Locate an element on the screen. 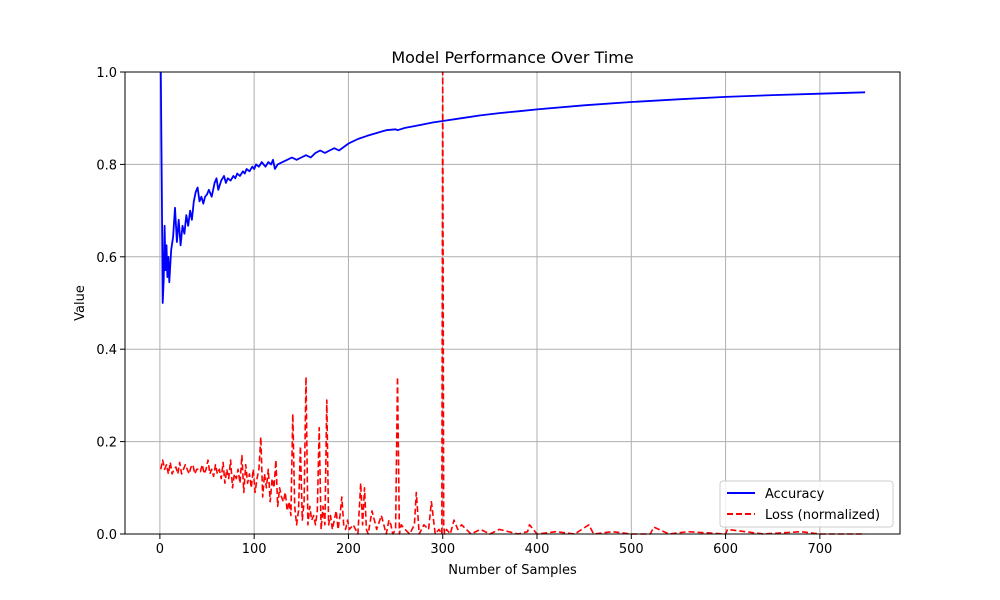 Image resolution: width=1000 pixels, height=600 pixels. x-tick-label: 0 is located at coordinates (160, 549).